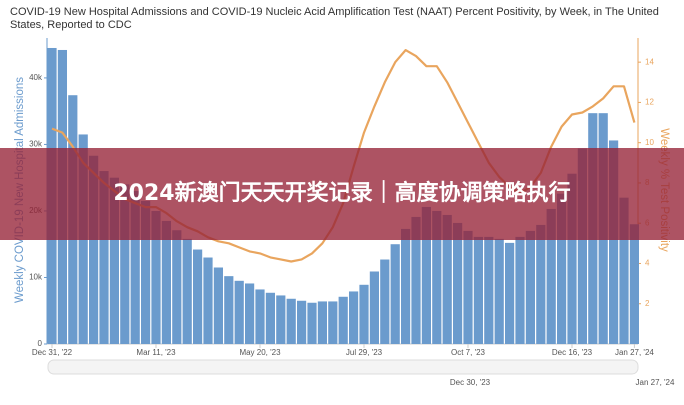 This screenshot has width=684, height=405. I want to click on navigator-label: Jan 27, '24, so click(655, 382).